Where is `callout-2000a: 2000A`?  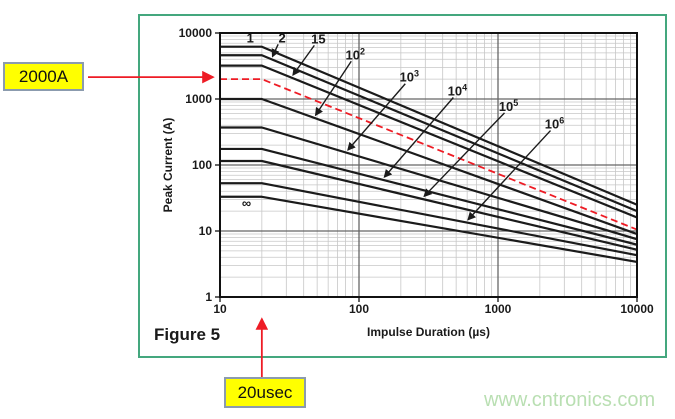
callout-2000a: 2000A is located at coordinates (43, 76).